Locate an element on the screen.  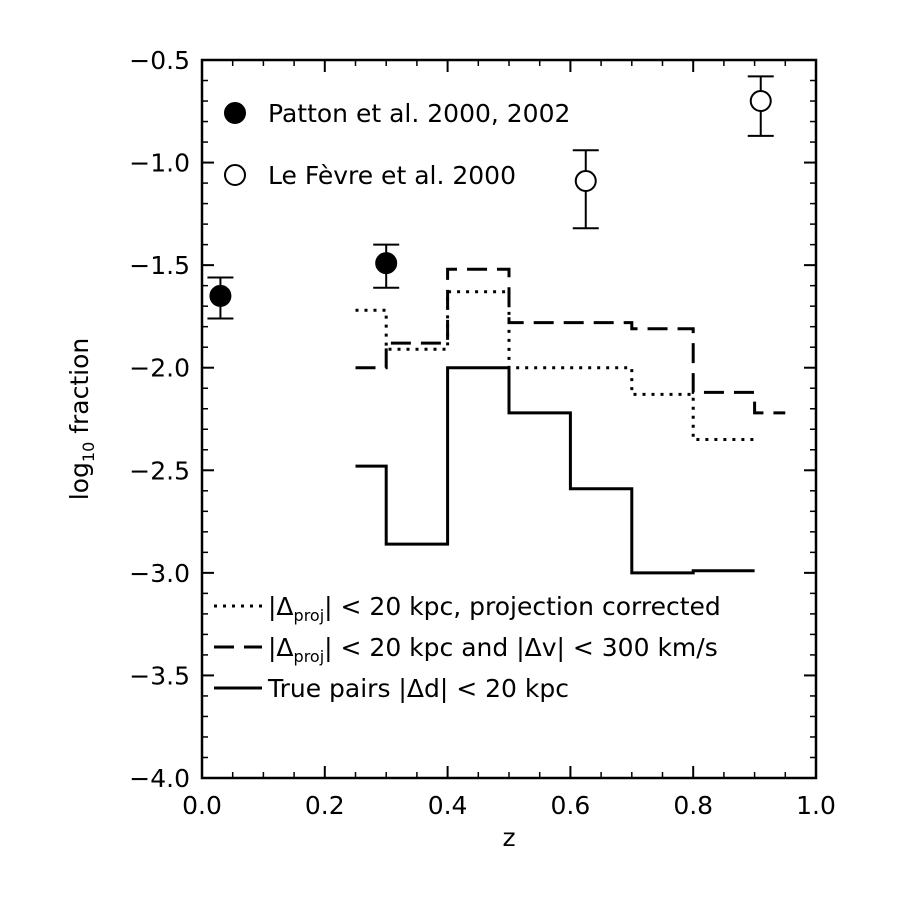
y-tick-label: −4.0 is located at coordinates (159, 778).